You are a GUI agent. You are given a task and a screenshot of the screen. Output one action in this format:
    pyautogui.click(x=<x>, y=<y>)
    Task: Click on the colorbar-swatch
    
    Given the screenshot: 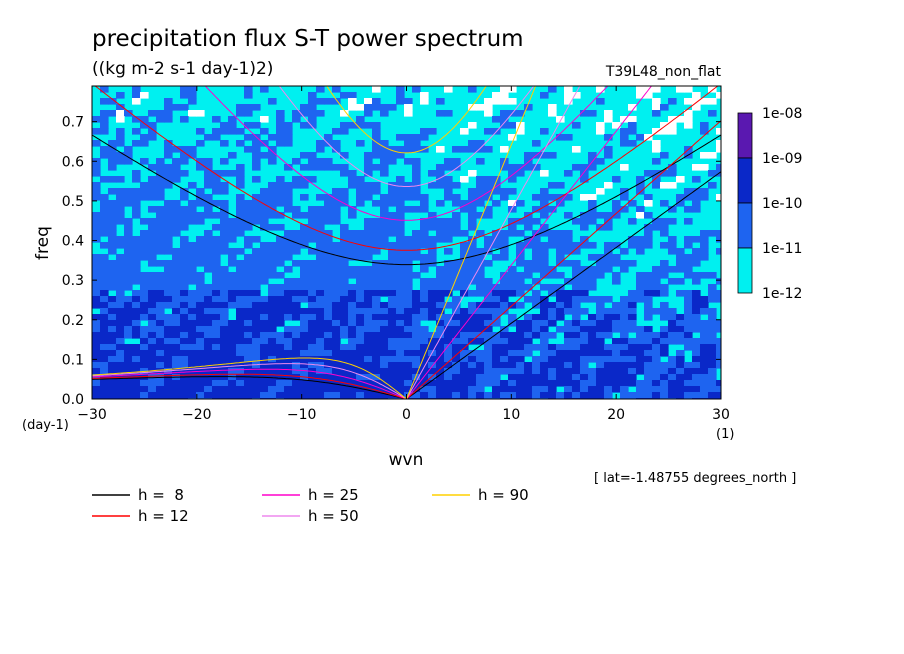 What is the action you would take?
    pyautogui.click(x=745, y=135)
    